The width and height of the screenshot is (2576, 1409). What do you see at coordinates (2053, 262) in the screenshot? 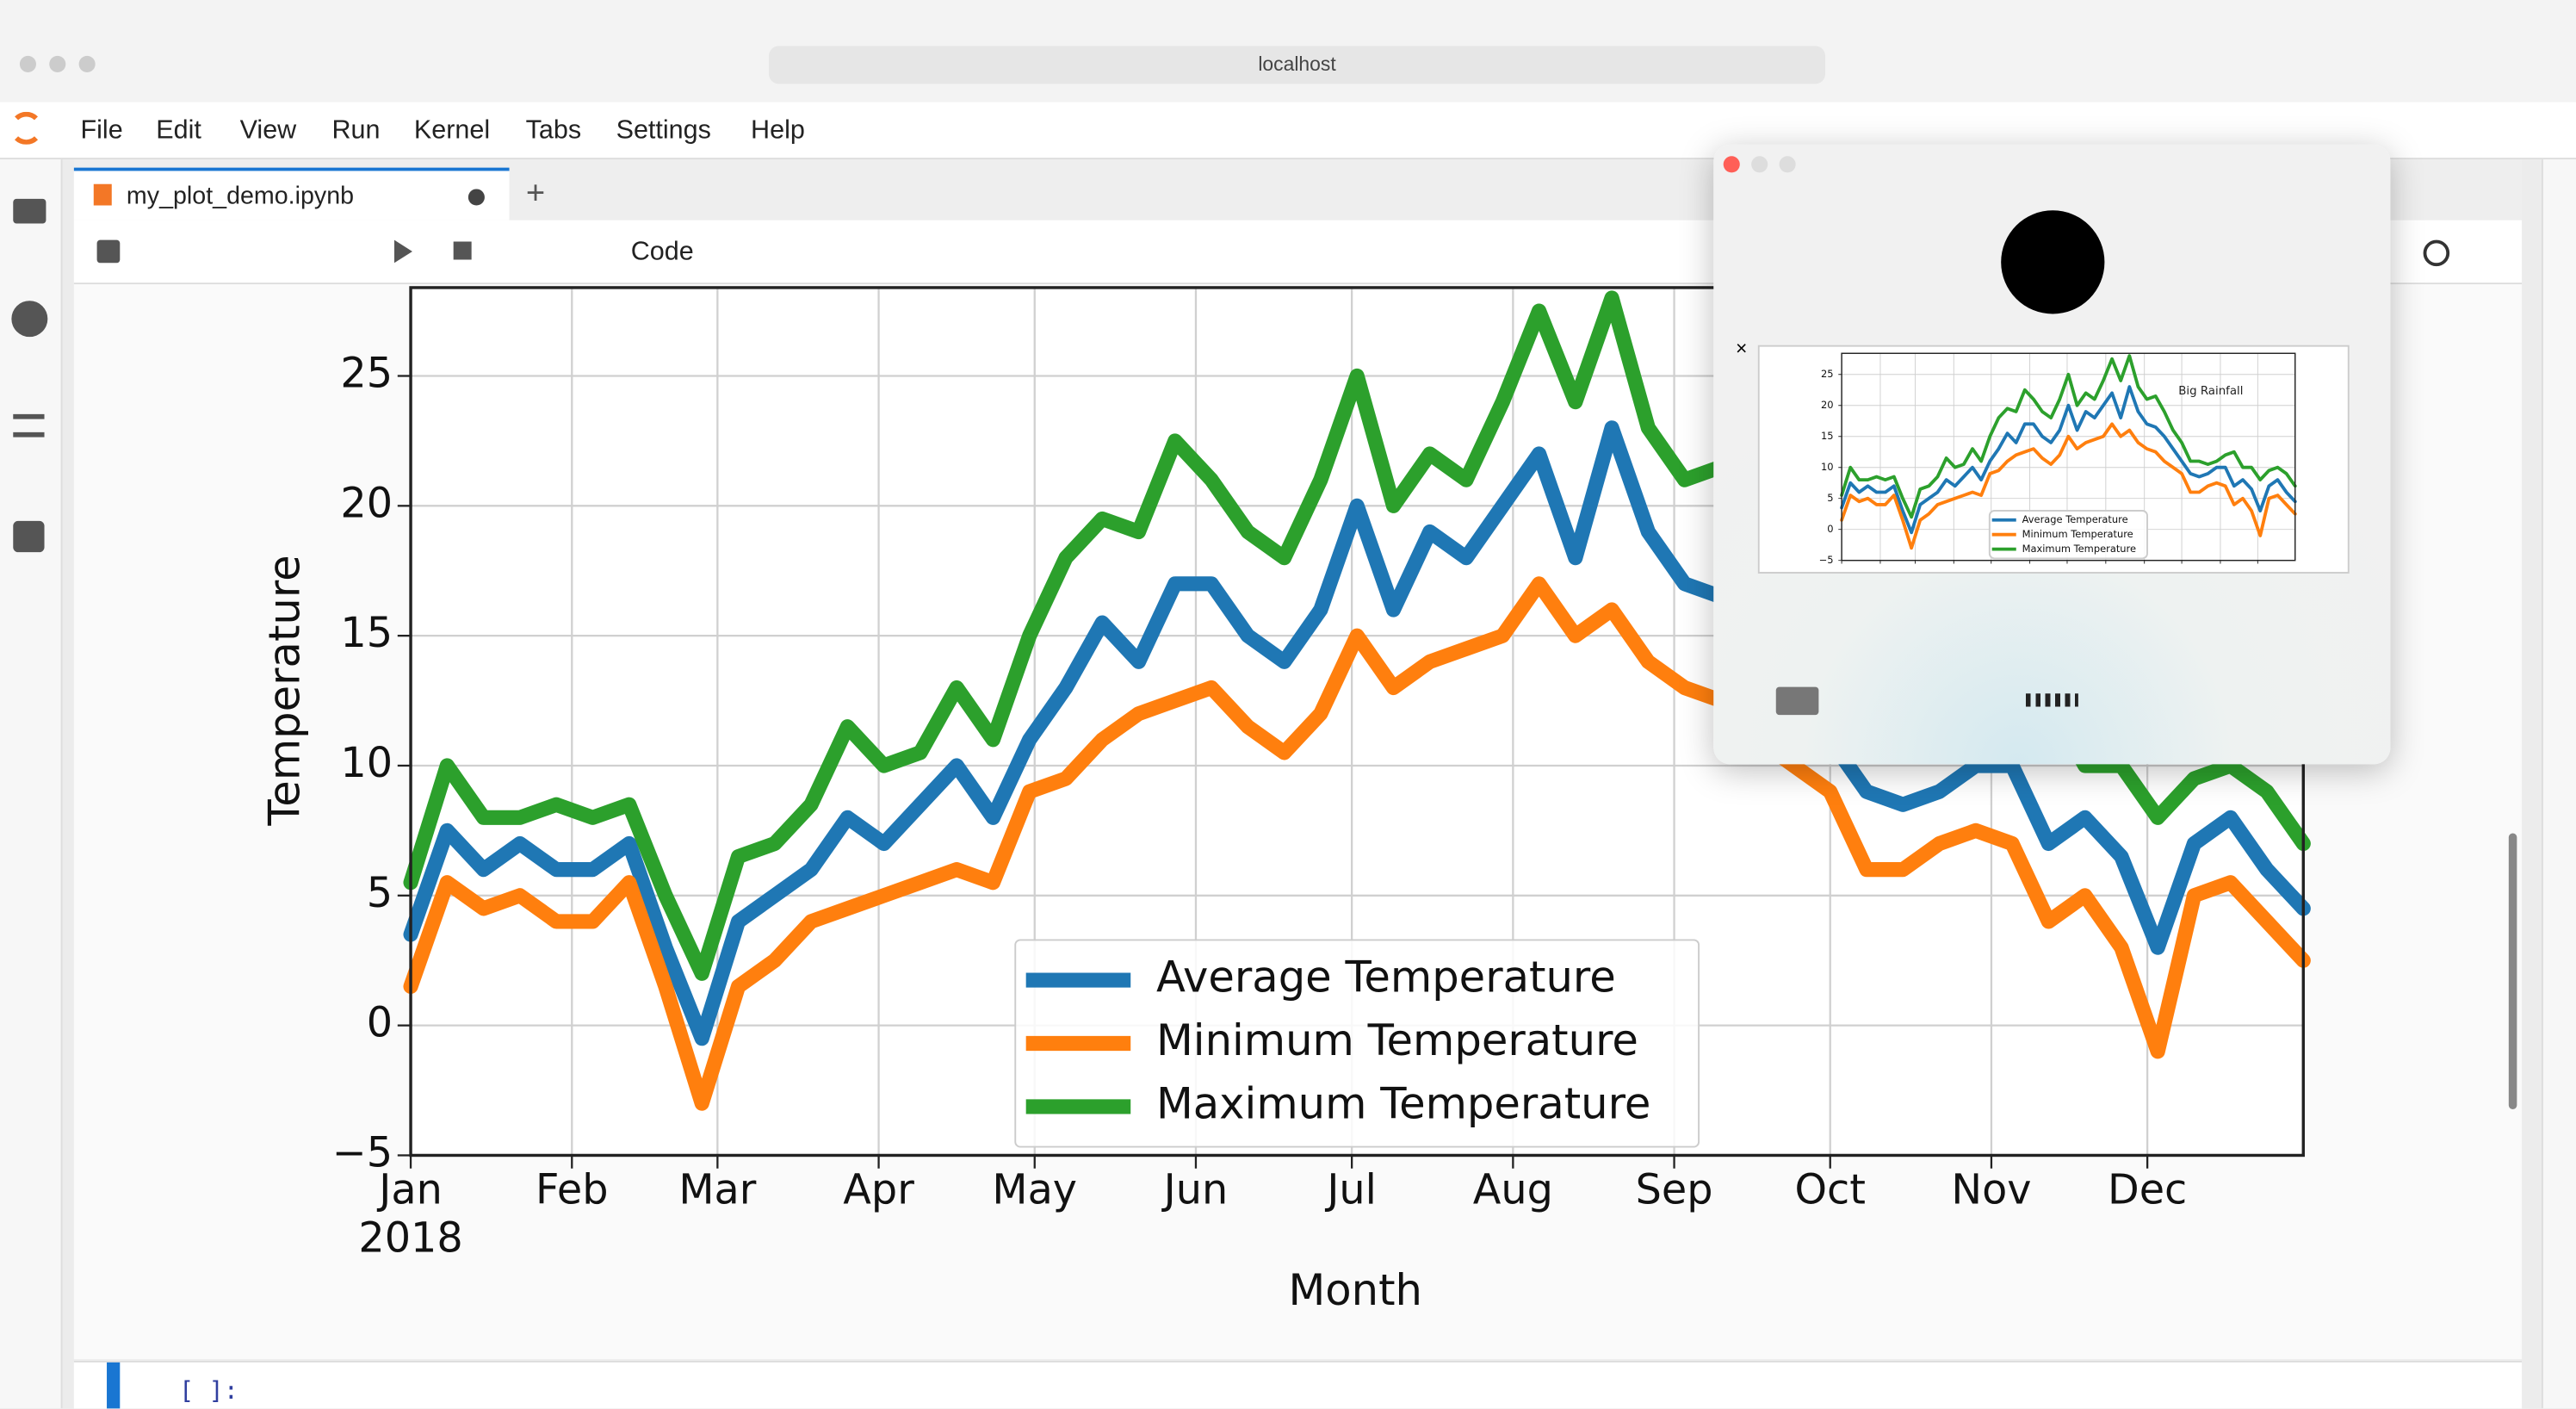
I see `record-indicator` at bounding box center [2053, 262].